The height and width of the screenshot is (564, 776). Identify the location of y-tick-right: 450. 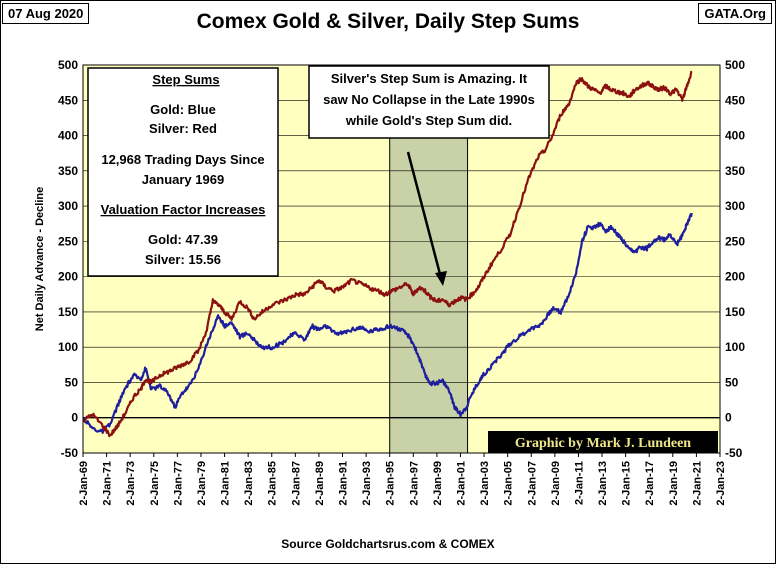
(735, 100).